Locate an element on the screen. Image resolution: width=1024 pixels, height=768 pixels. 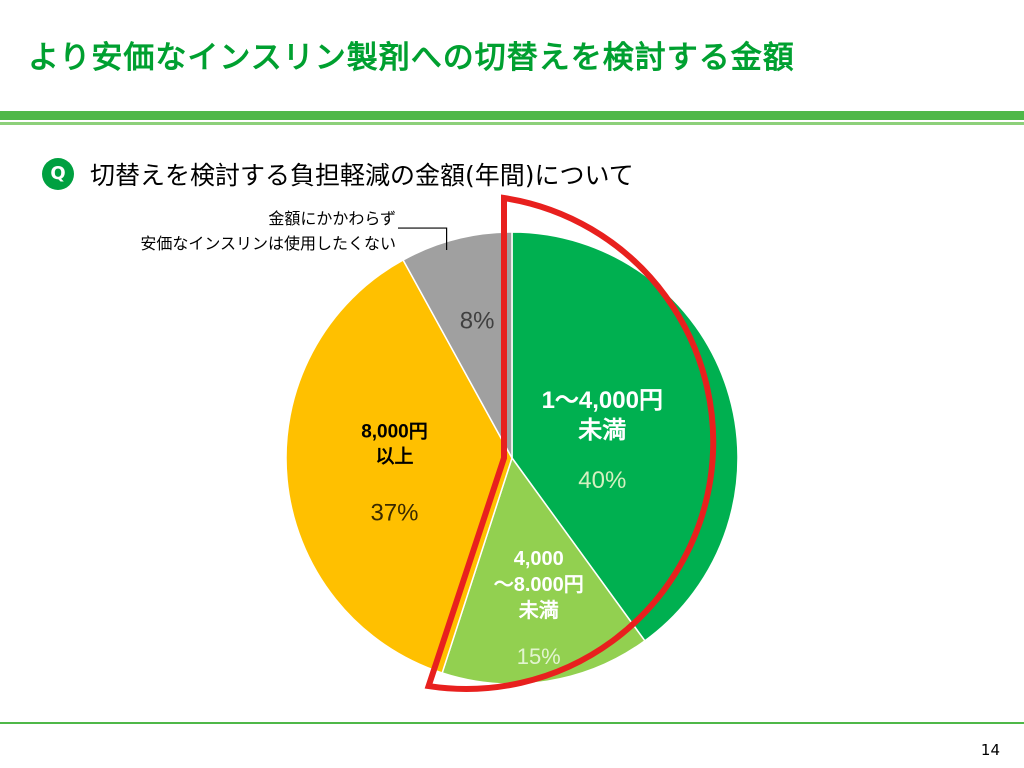
slice-percent-4: 8% is located at coordinates (477, 321).